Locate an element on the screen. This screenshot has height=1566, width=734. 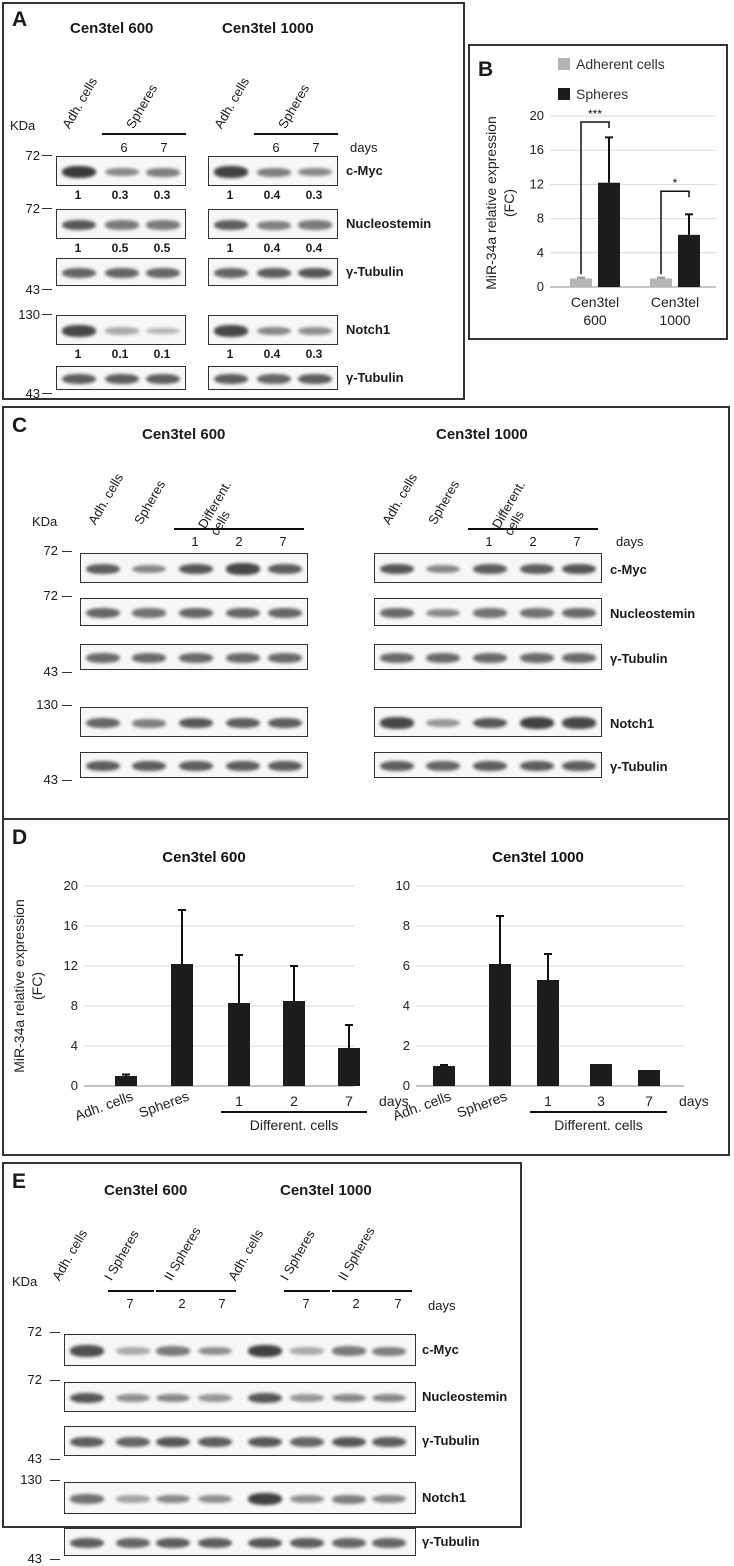
x-tick-label: Cen3tel is located at coordinates (595, 302).